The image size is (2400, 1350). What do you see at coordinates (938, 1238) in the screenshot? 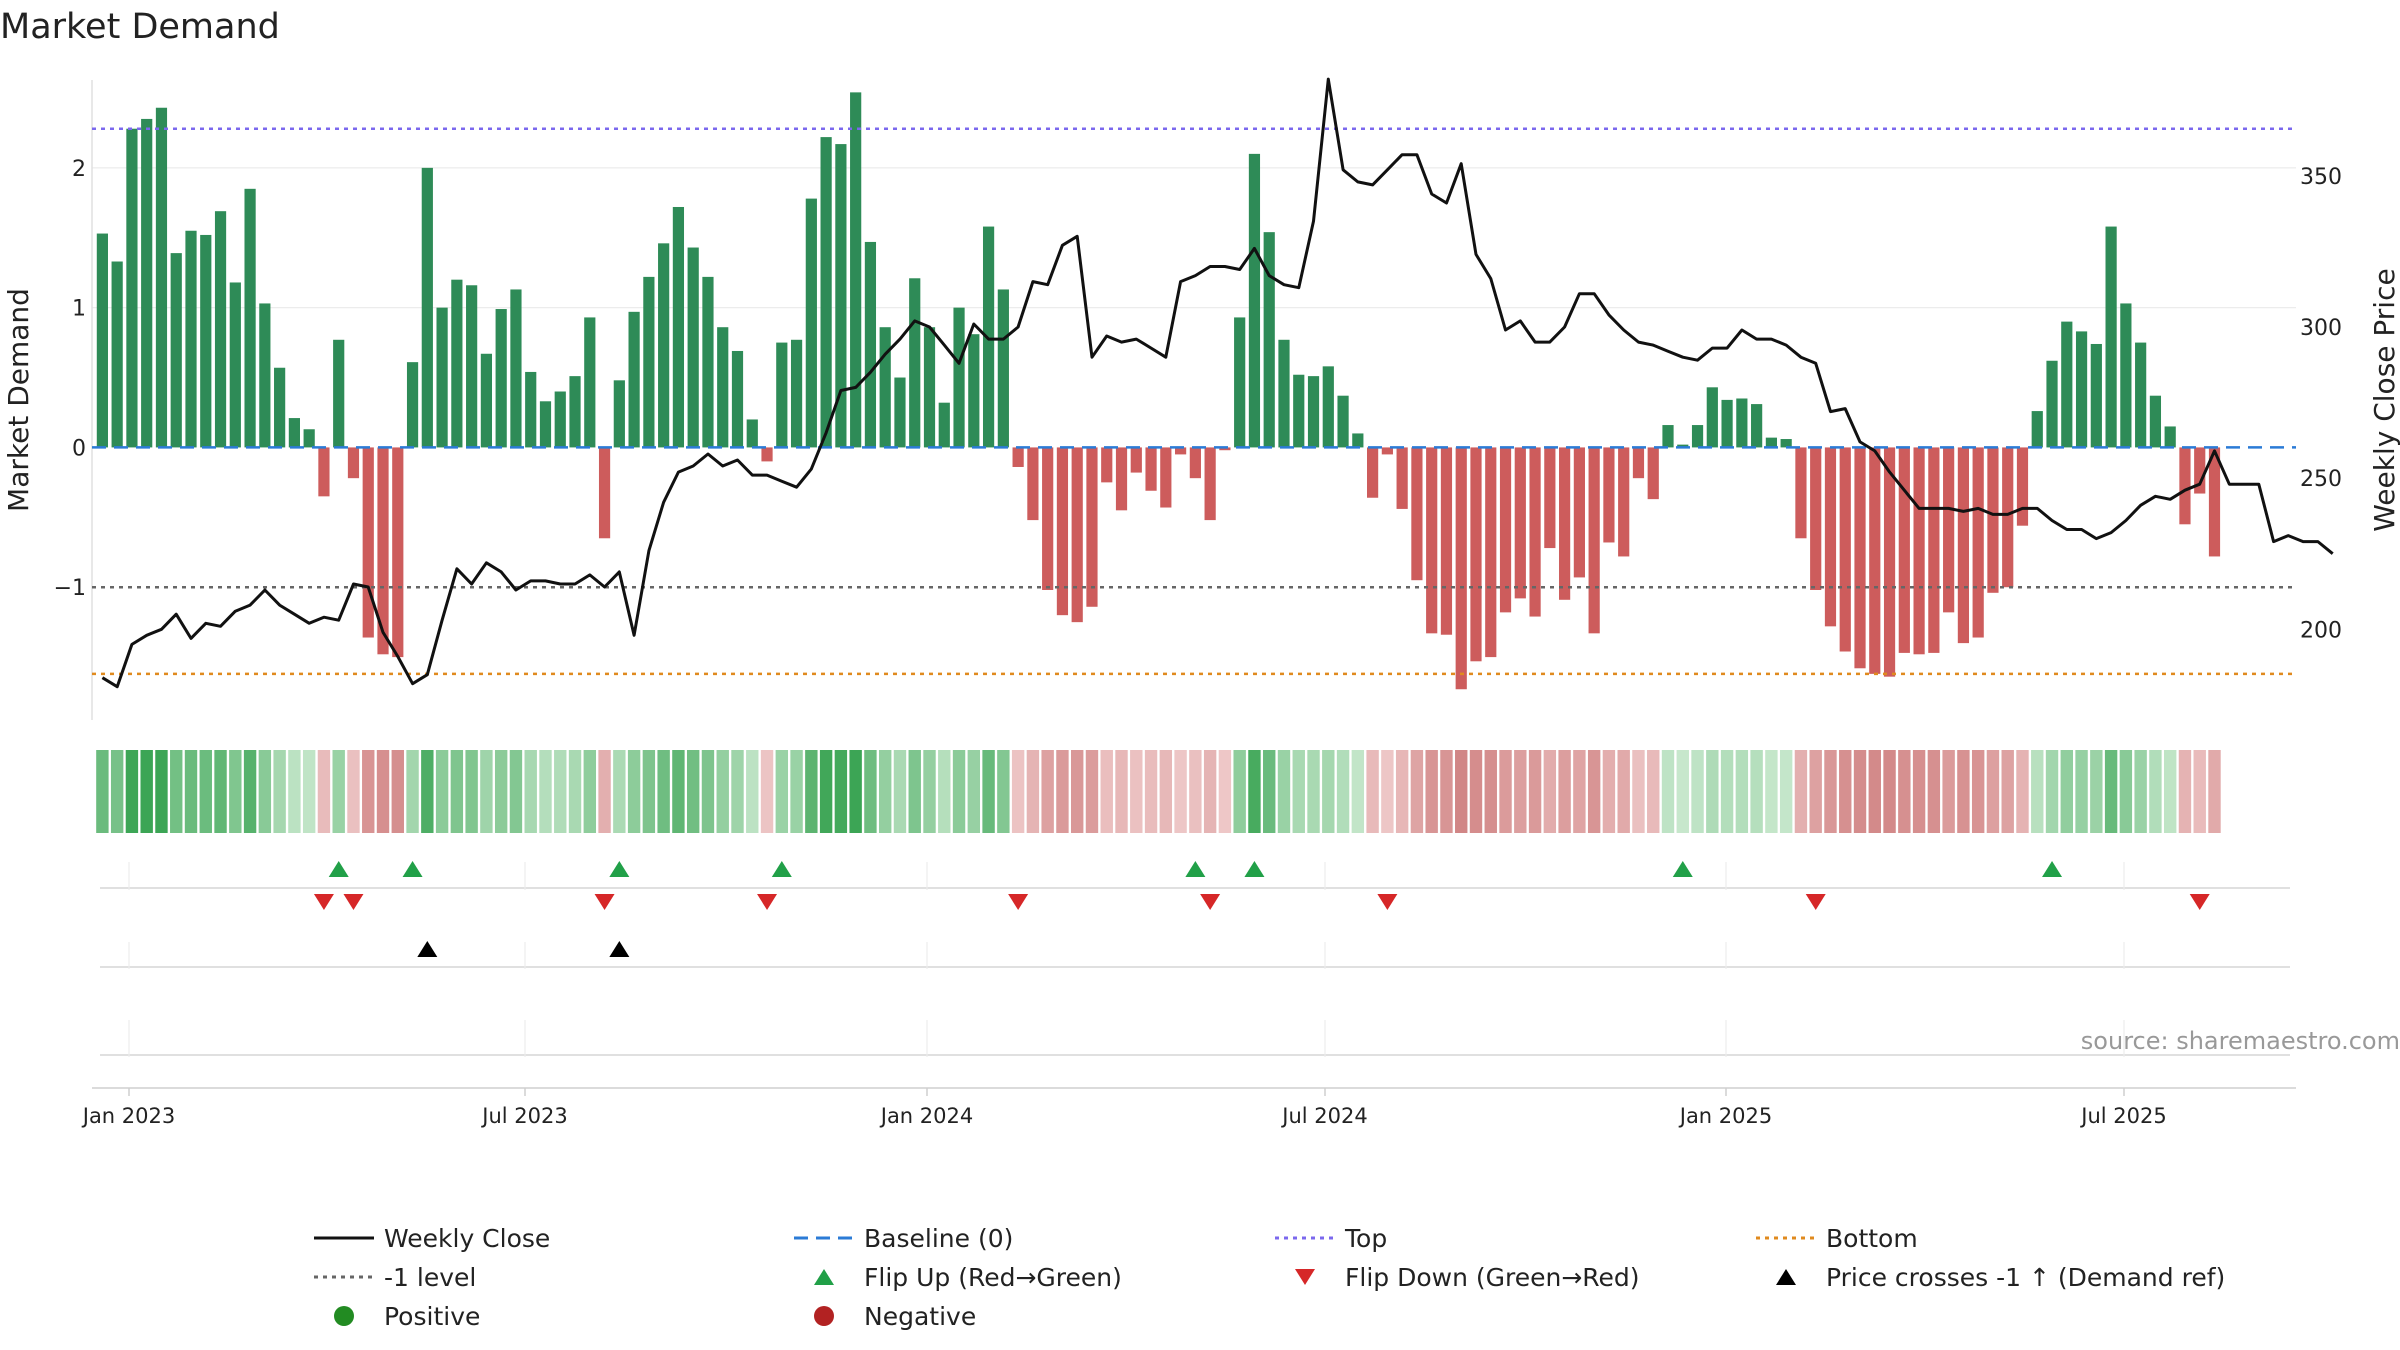
I see `legend-label: Baseline (0)` at bounding box center [938, 1238].